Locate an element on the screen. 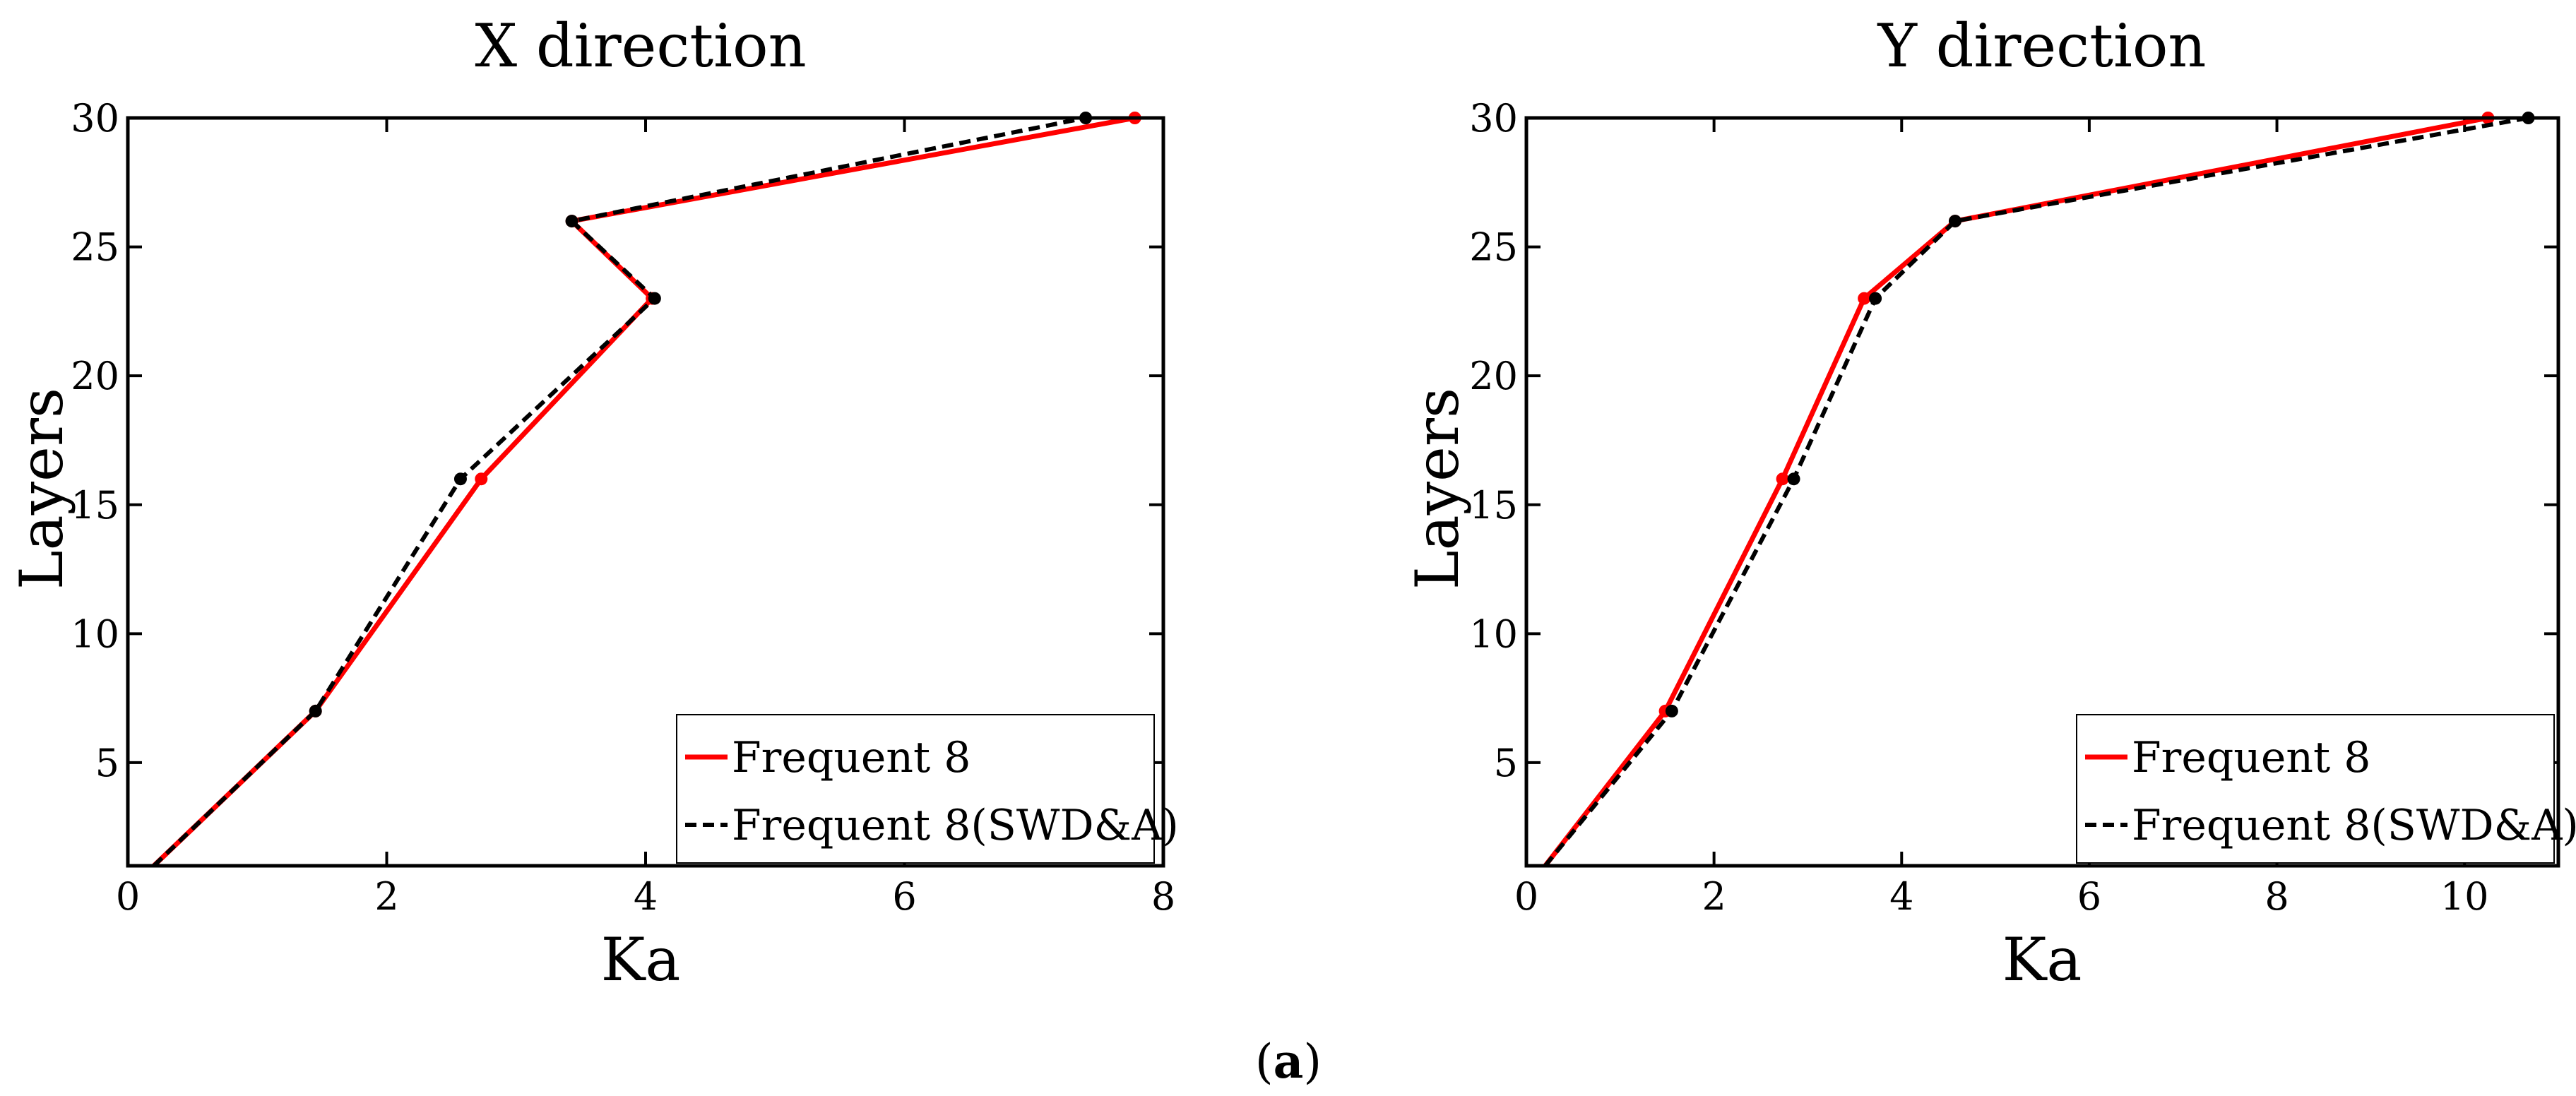 The width and height of the screenshot is (2576, 1096). chart-title: Y direction is located at coordinates (2042, 46).